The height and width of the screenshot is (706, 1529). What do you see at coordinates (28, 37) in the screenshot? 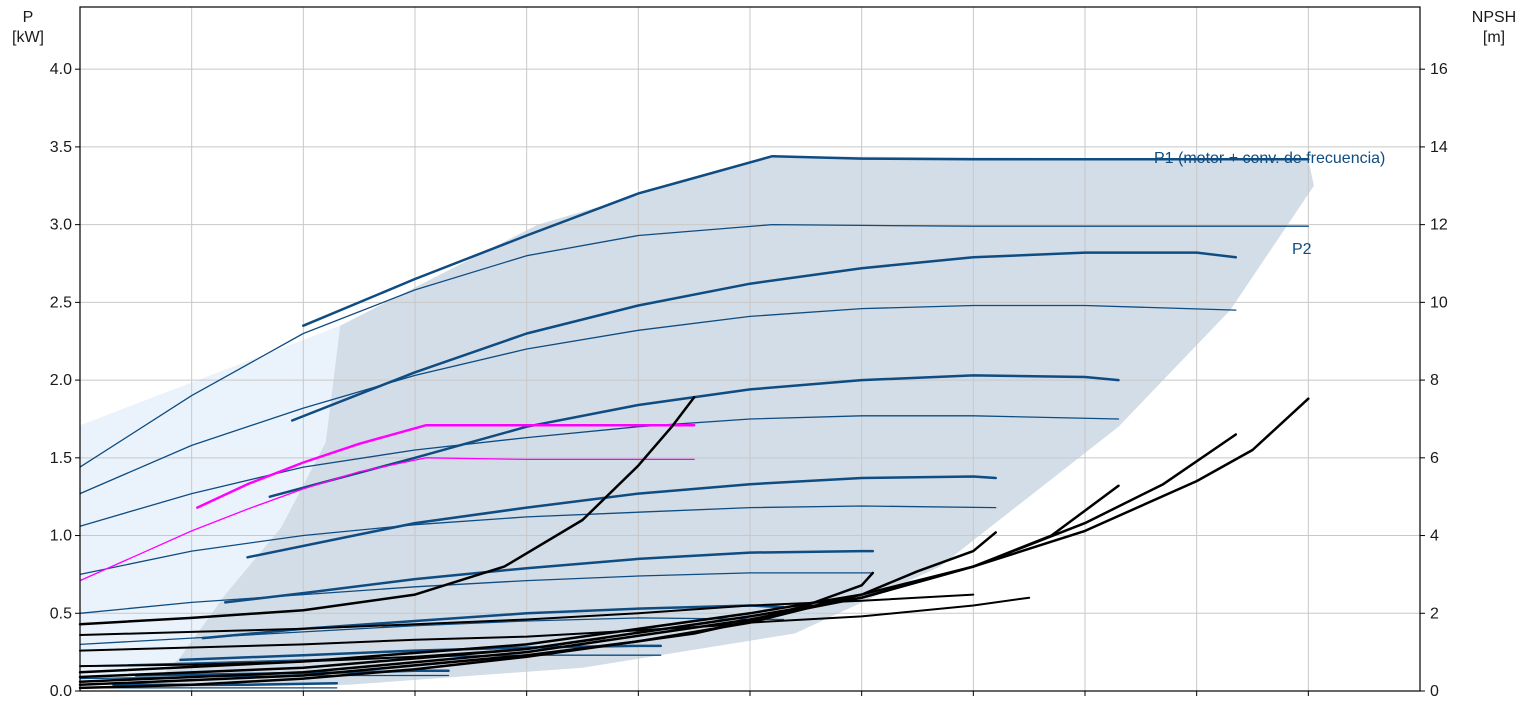
I see `left-axis-unit: [kW]` at bounding box center [28, 37].